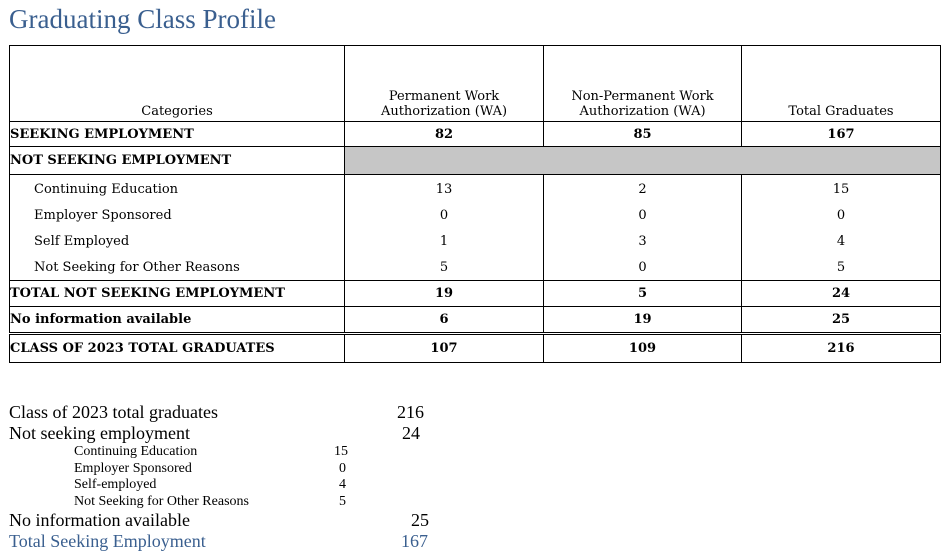 The image size is (949, 554). Describe the element at coordinates (177, 241) in the screenshot. I see `row-label: Self Employed` at that location.